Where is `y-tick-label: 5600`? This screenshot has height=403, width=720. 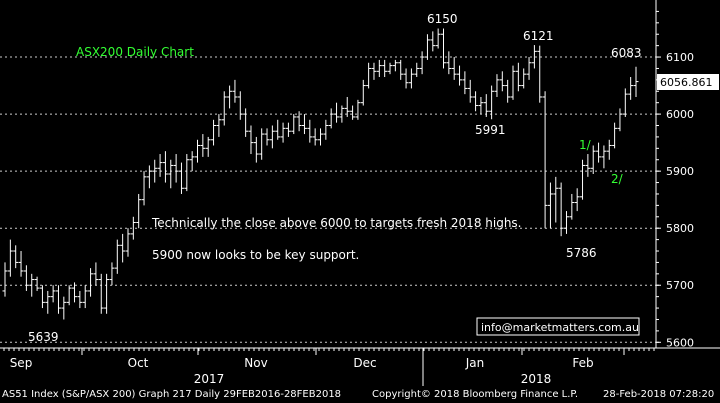 y-tick-label: 5600 is located at coordinates (680, 342).